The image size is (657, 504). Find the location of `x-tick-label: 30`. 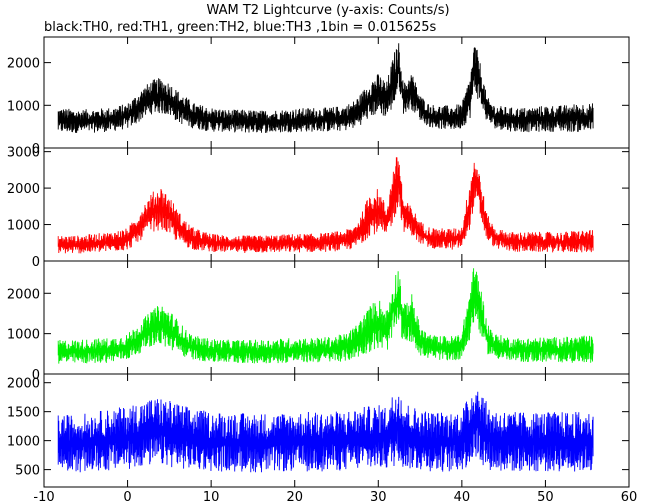

x-tick-label: 30 is located at coordinates (378, 497).